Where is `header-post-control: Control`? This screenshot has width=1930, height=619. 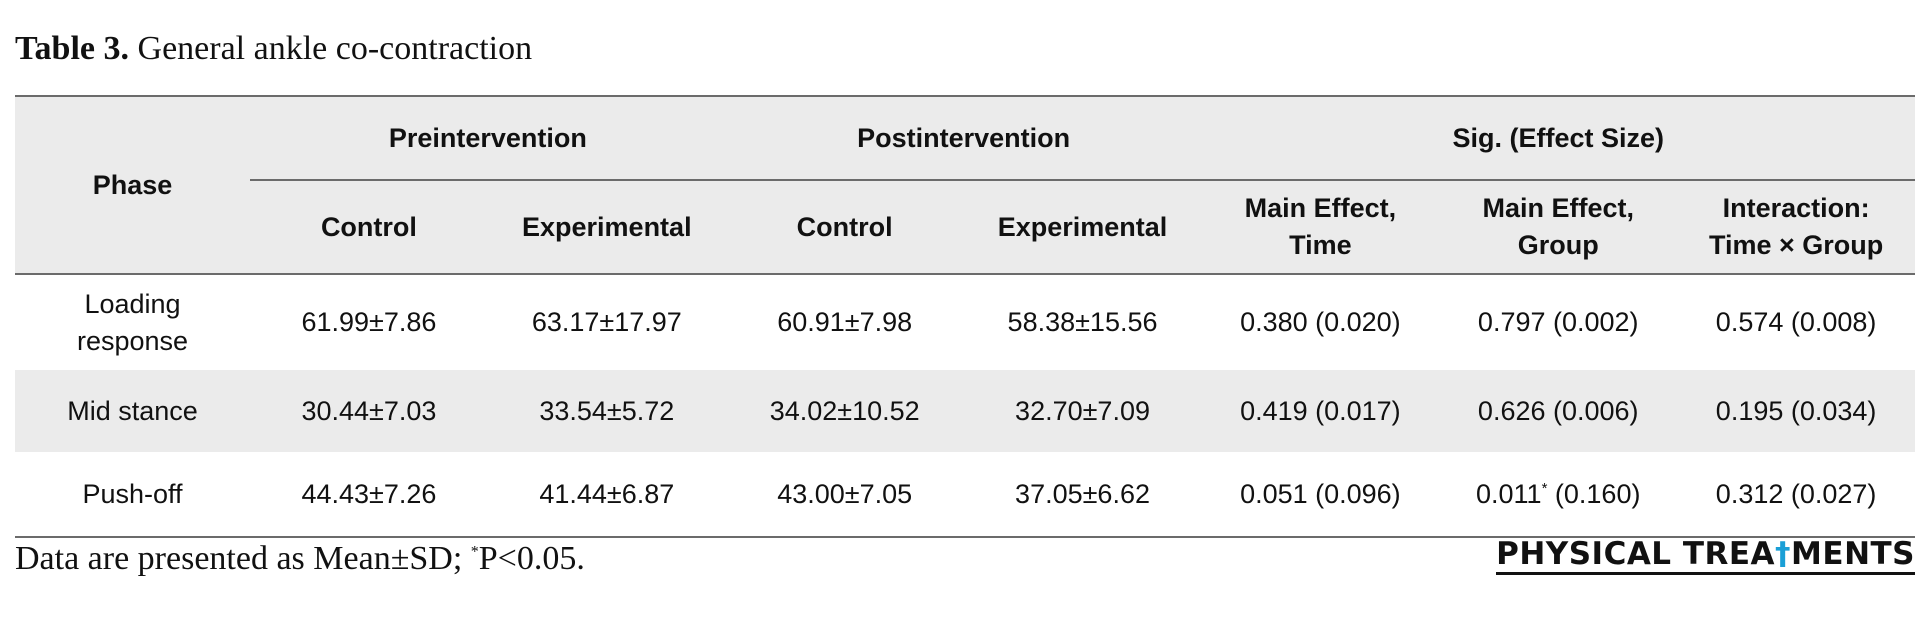
header-post-control: Control is located at coordinates (844, 227).